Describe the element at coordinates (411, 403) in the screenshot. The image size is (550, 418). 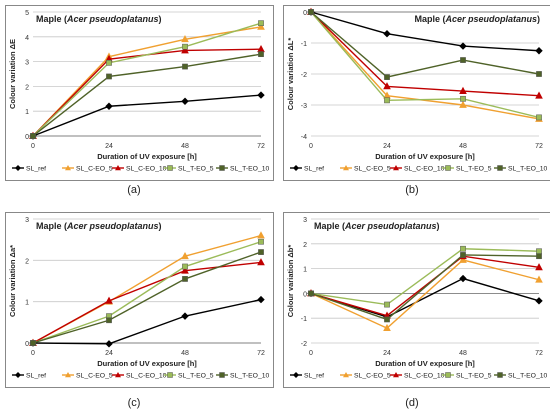
I see `panel-label: (d)` at that location.